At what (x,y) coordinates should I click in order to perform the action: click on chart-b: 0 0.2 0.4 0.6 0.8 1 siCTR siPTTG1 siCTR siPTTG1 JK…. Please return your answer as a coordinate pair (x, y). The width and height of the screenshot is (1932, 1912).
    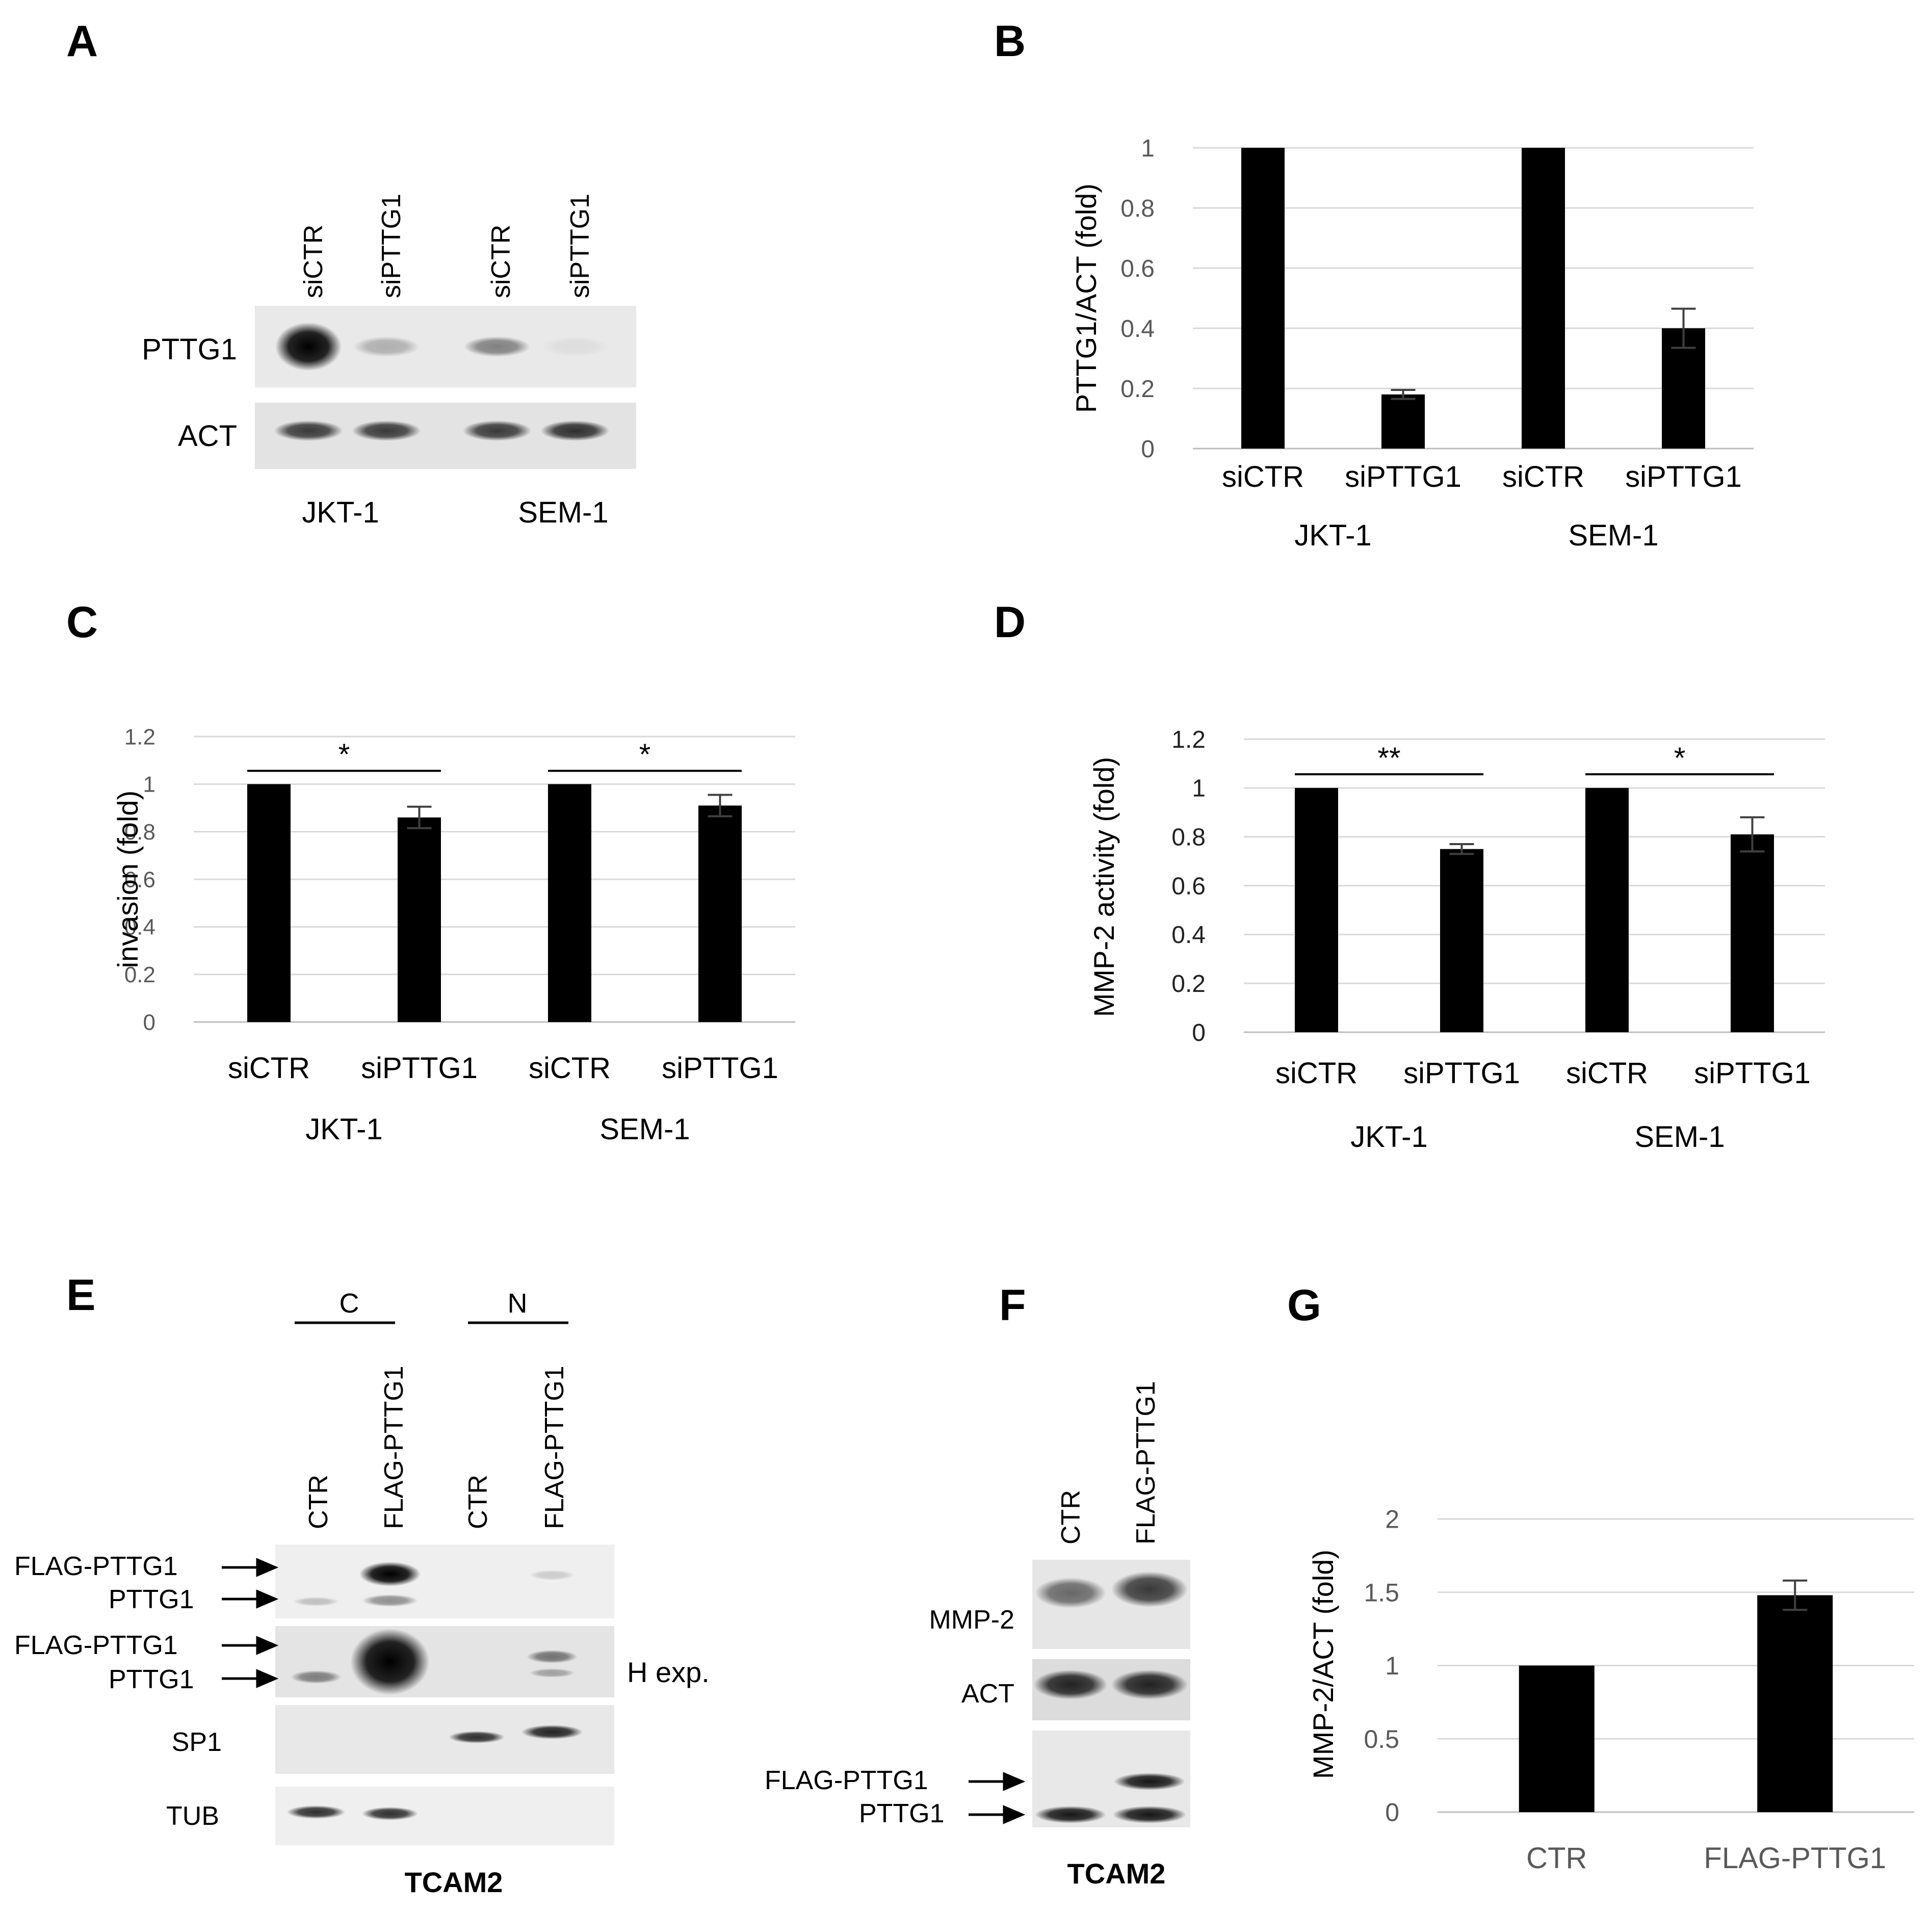
    Looking at the image, I should click on (1412, 343).